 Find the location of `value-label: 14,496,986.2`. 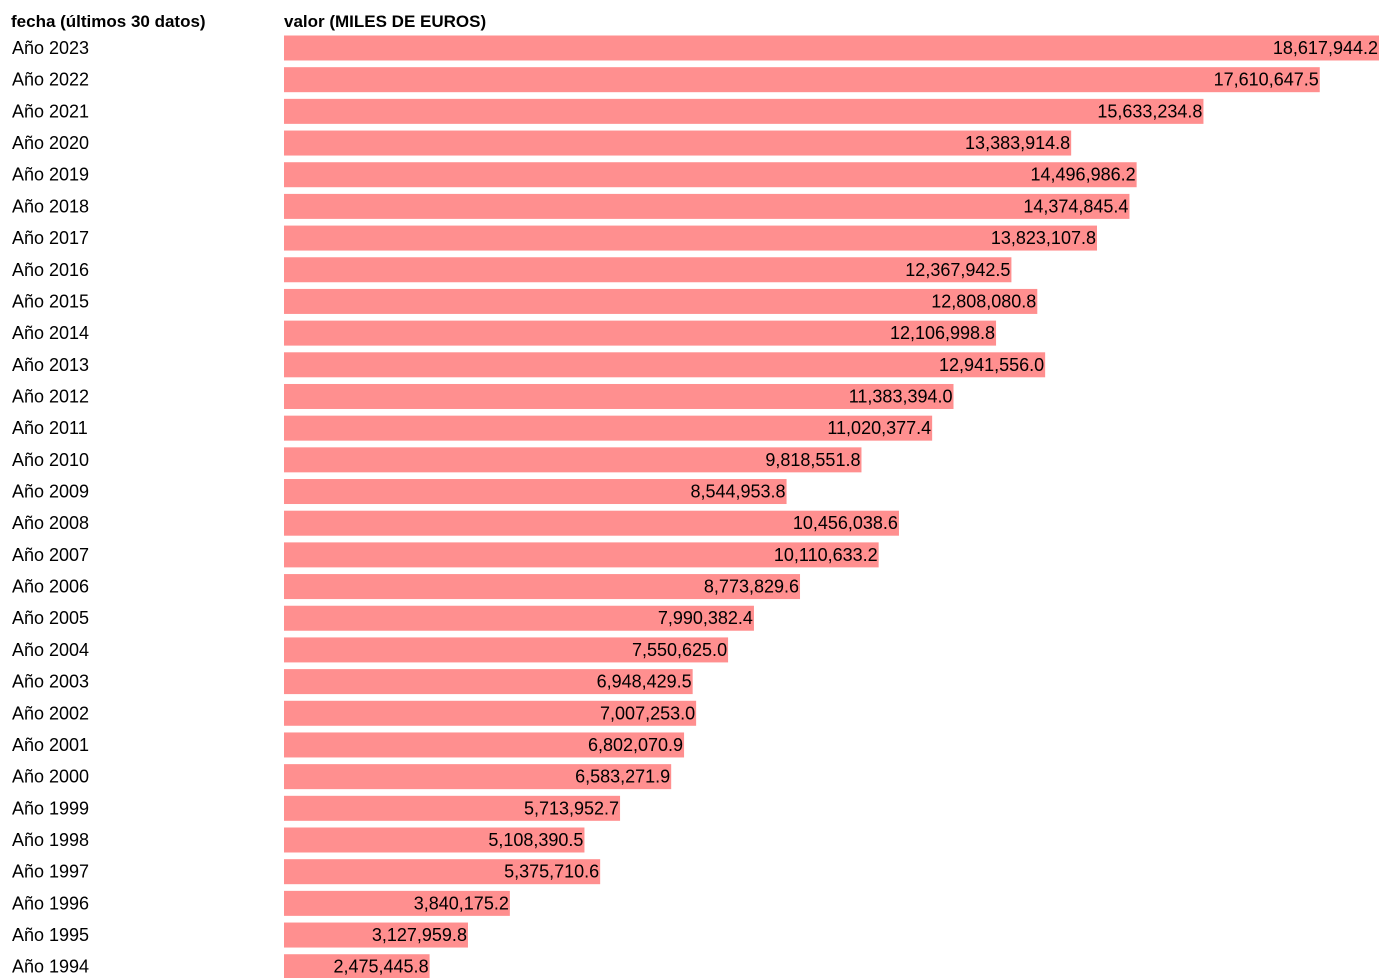

value-label: 14,496,986.2 is located at coordinates (1083, 175).